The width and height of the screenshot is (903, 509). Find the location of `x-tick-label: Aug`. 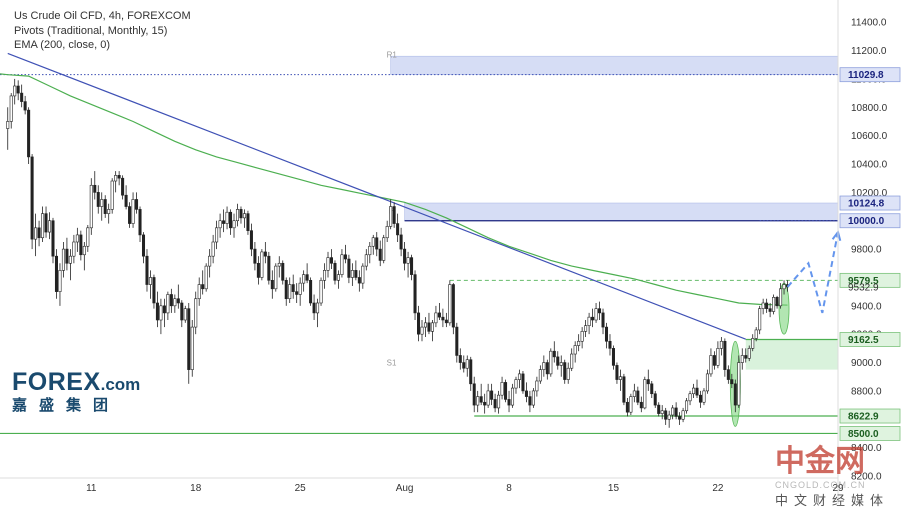

x-tick-label: Aug is located at coordinates (405, 488).